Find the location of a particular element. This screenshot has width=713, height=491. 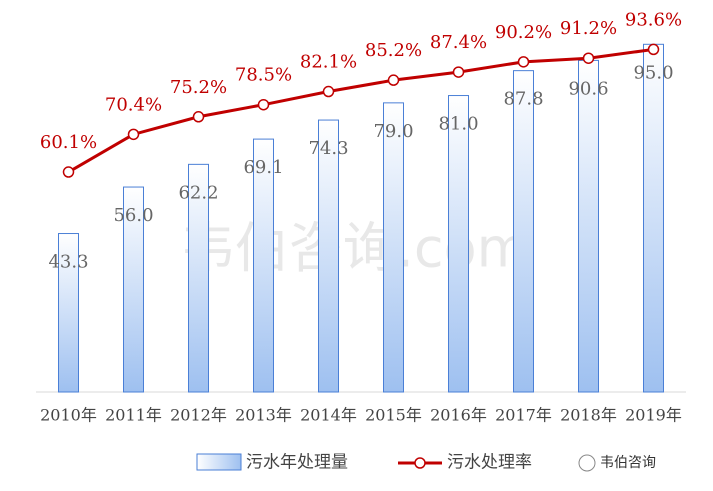

x-tick-label: 2013年 is located at coordinates (263, 415).